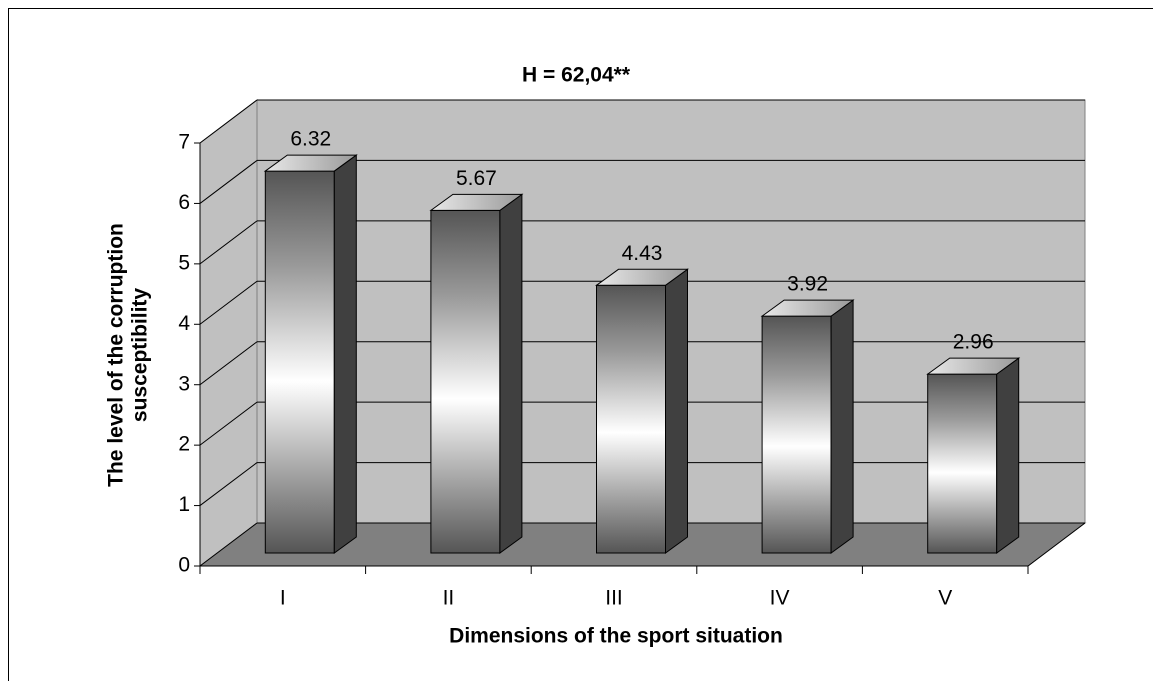 The width and height of the screenshot is (1153, 681). What do you see at coordinates (283, 598) in the screenshot?
I see `x-tick-label: I` at bounding box center [283, 598].